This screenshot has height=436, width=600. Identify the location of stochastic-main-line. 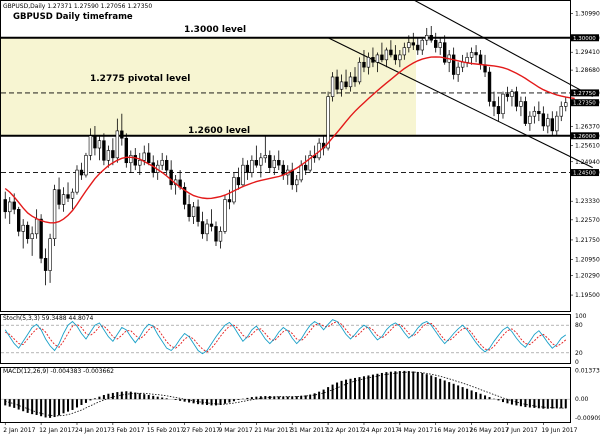
(285, 337).